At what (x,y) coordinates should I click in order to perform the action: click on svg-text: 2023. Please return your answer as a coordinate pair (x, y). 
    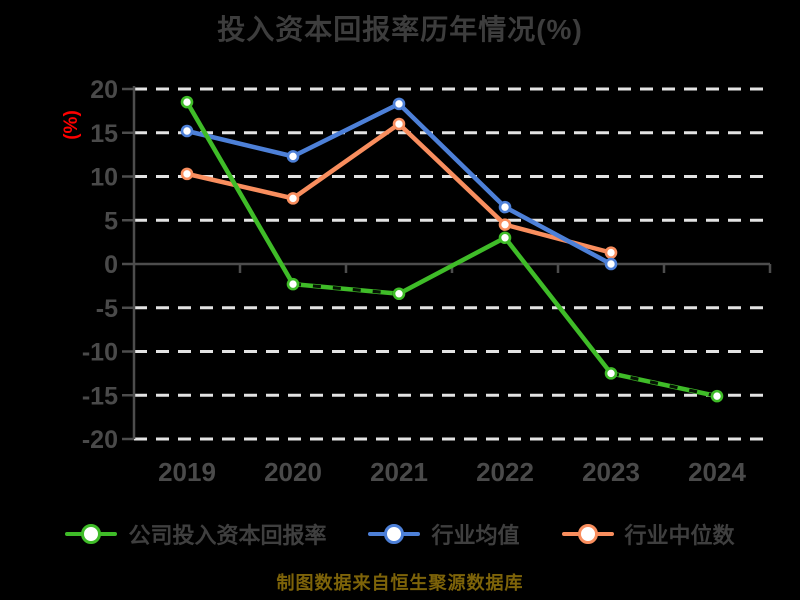
    Looking at the image, I should click on (611, 472).